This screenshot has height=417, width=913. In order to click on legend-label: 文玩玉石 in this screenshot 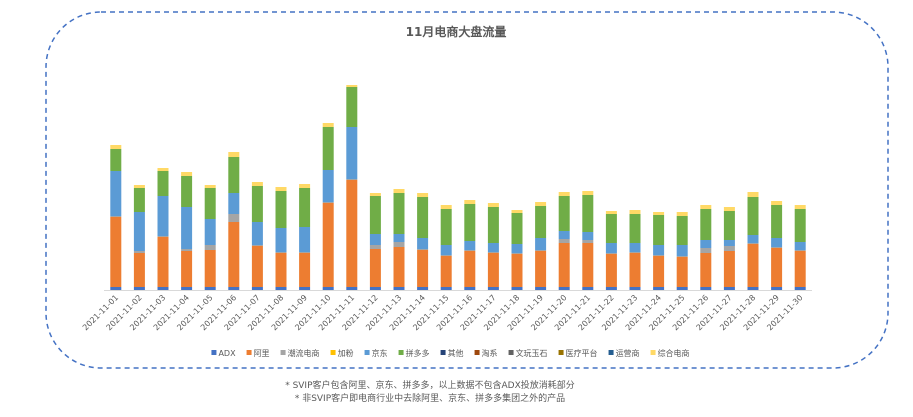, I will do `click(532, 353)`.